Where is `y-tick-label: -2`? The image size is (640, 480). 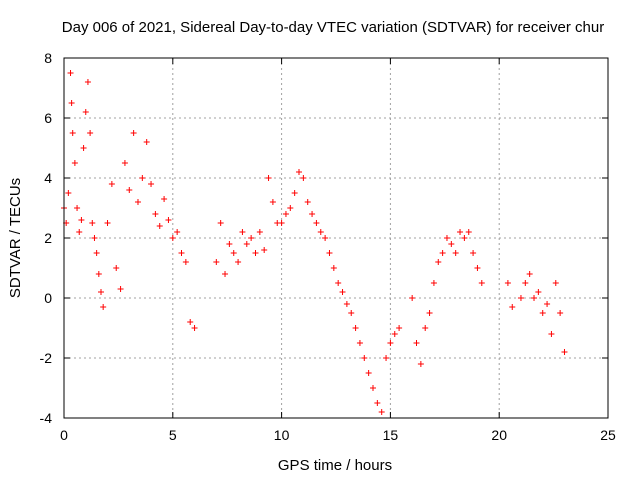 y-tick-label: -2 is located at coordinates (46, 358).